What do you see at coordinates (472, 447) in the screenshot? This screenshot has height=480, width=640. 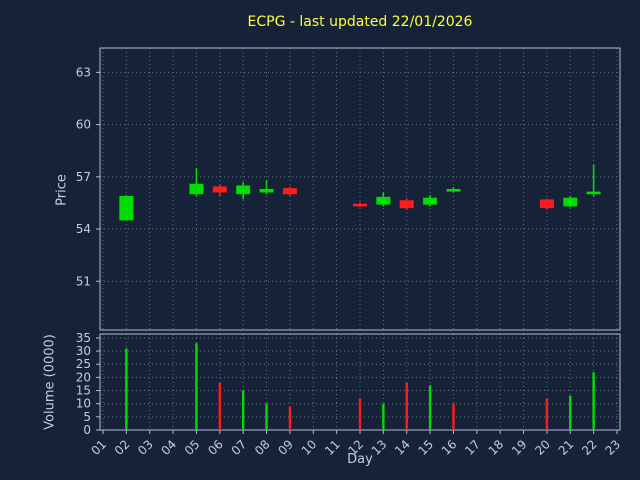 I see `x-tick-label: 17` at bounding box center [472, 447].